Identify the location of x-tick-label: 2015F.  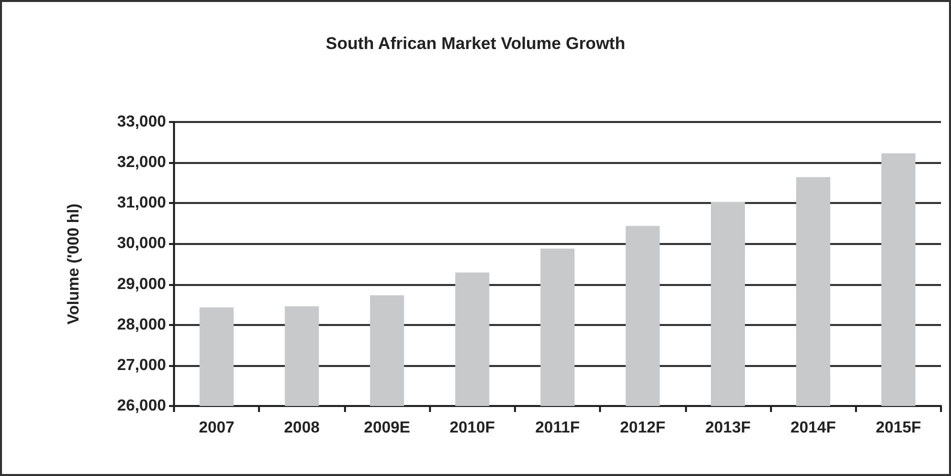
(899, 428).